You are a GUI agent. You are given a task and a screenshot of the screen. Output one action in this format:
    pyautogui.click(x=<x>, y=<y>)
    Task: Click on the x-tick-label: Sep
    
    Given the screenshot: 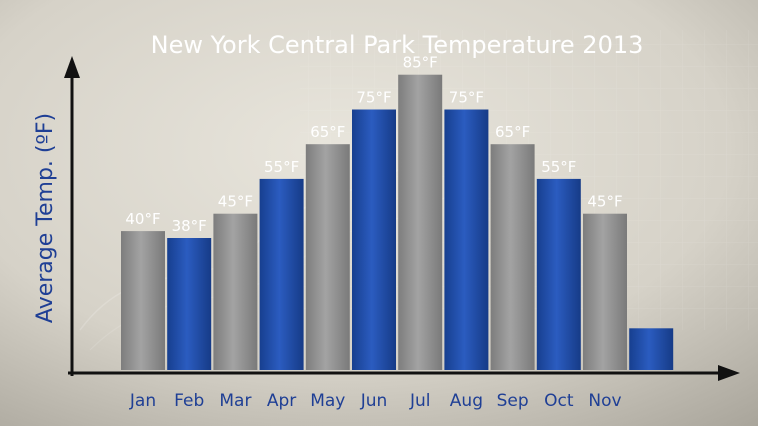 What is the action you would take?
    pyautogui.click(x=513, y=401)
    